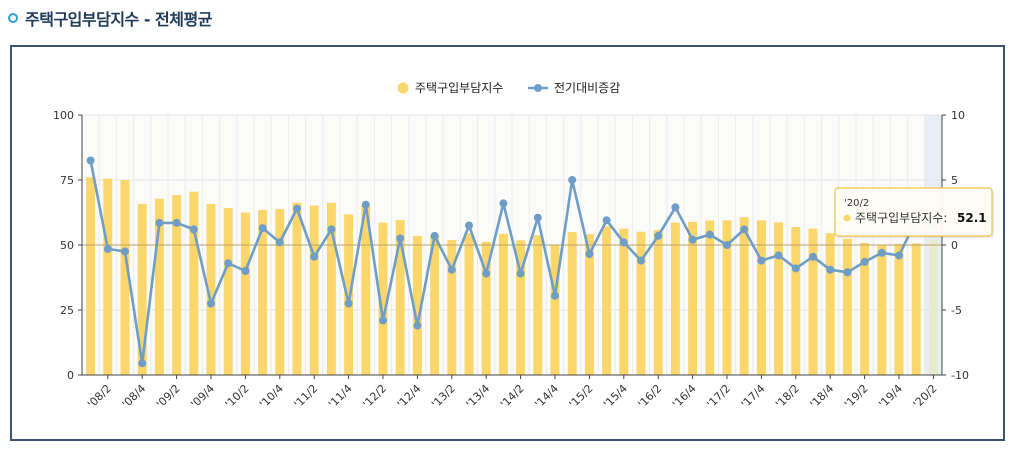 This screenshot has height=453, width=1018. Describe the element at coordinates (624, 301) in the screenshot. I see `bar: '15/4 56.3` at that location.